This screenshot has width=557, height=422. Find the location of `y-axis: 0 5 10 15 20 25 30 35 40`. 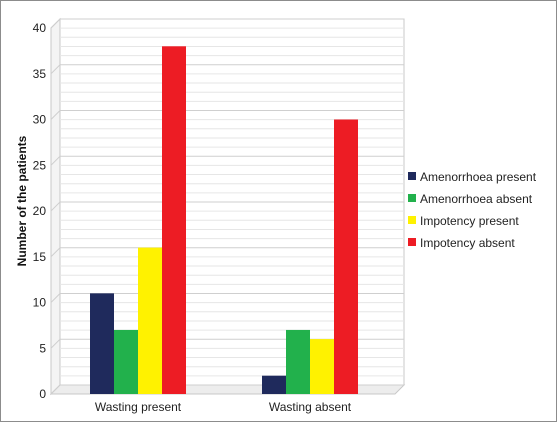

y-axis: 0 5 10 15 20 25 30 35 40 is located at coordinates (40, 211).